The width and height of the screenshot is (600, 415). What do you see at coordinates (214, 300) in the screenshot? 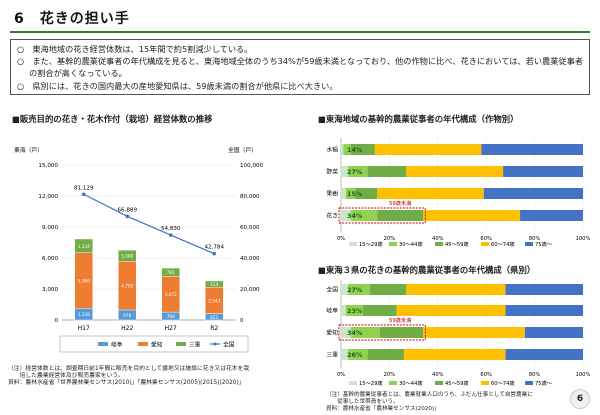
I see `bar-value-label: 2,543` at bounding box center [214, 300].